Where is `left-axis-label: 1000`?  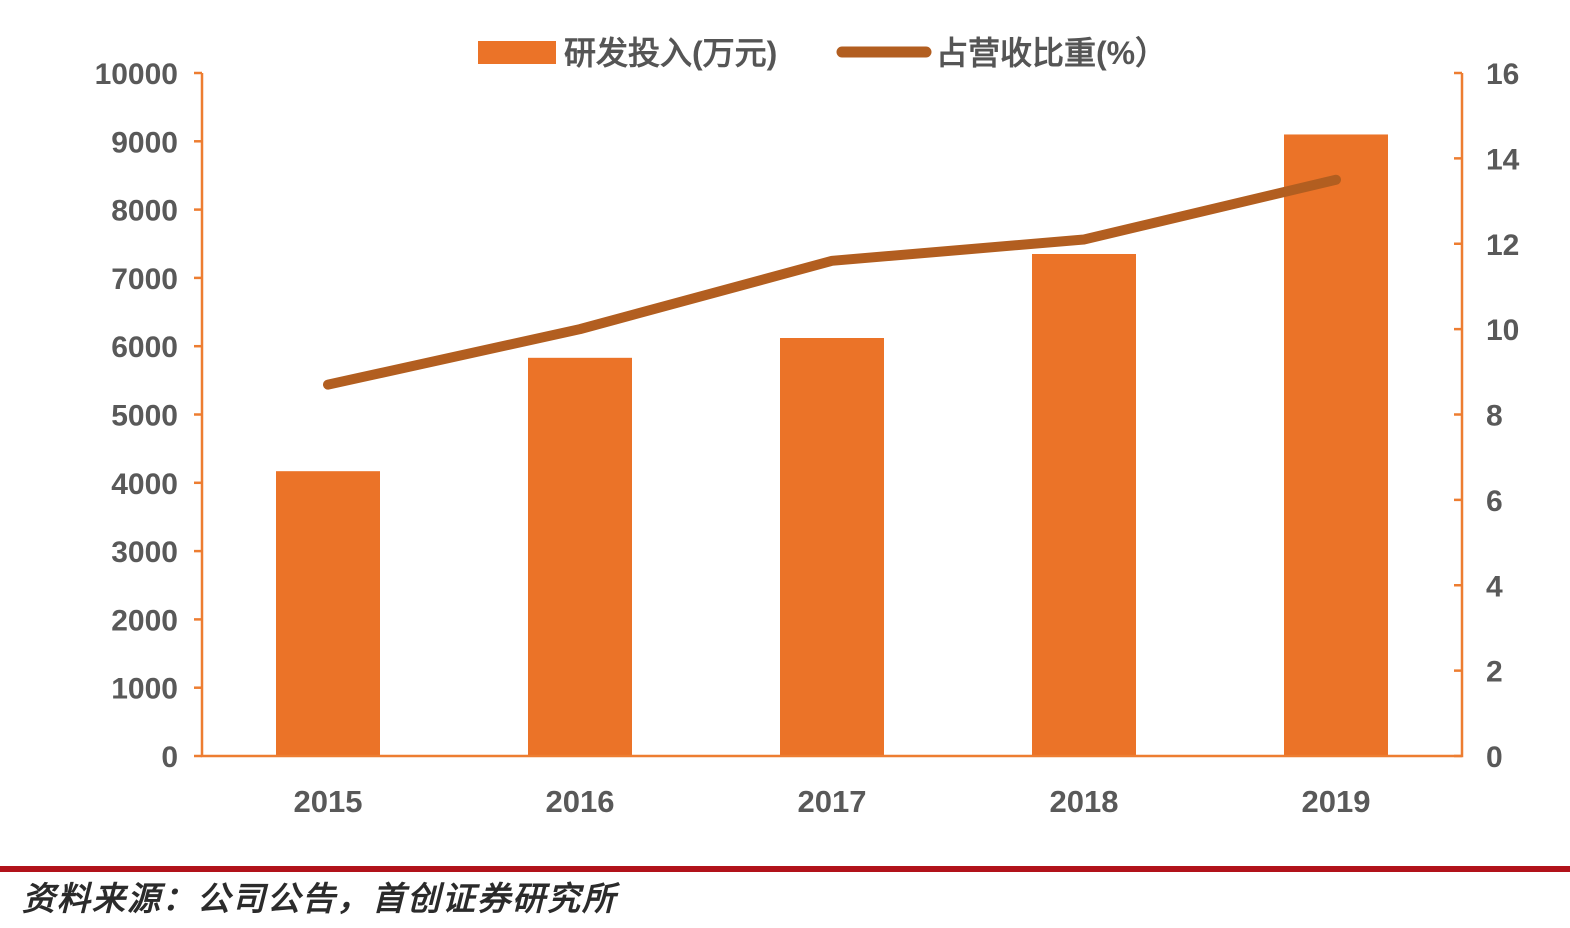
left-axis-label: 1000 is located at coordinates (144, 689).